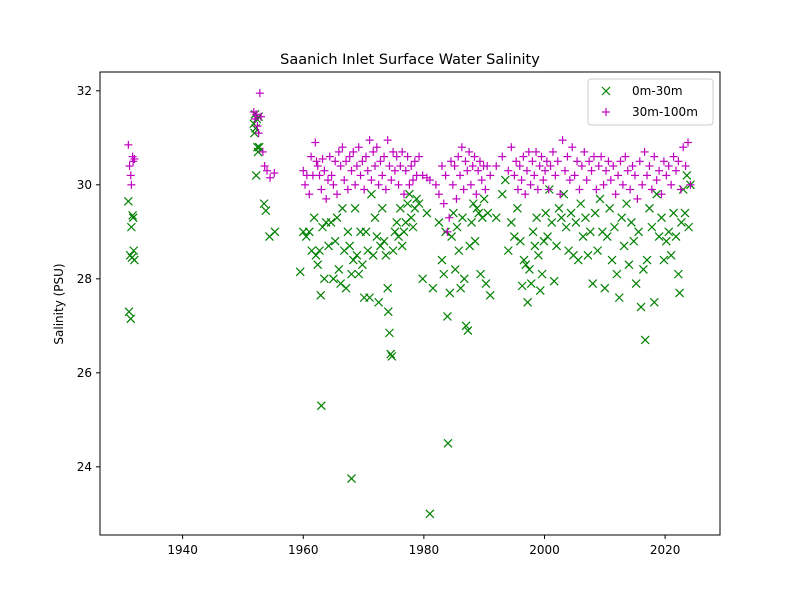 The height and width of the screenshot is (600, 800). What do you see at coordinates (657, 91) in the screenshot?
I see `legend-label: 0m-30m` at bounding box center [657, 91].